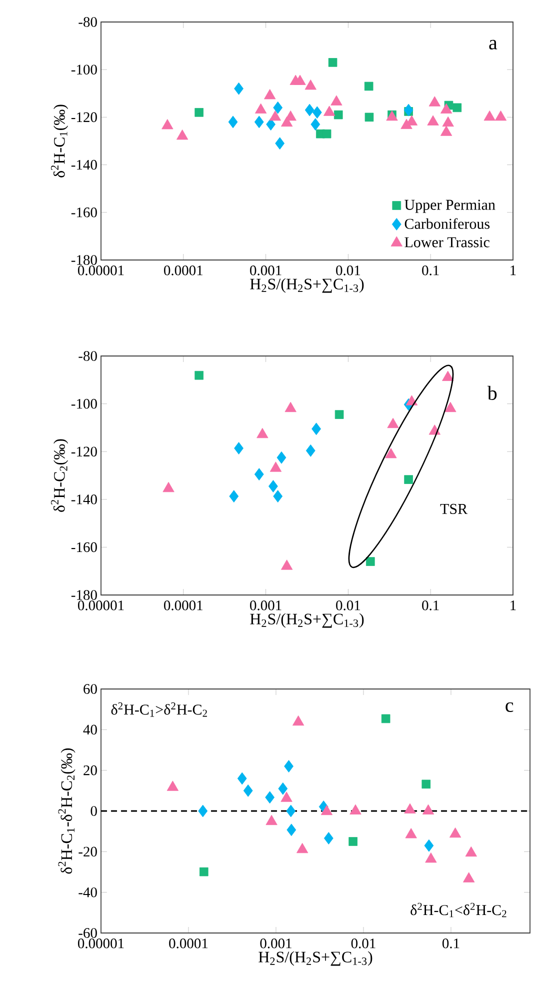  I want to click on annotation: b, so click(492, 393).